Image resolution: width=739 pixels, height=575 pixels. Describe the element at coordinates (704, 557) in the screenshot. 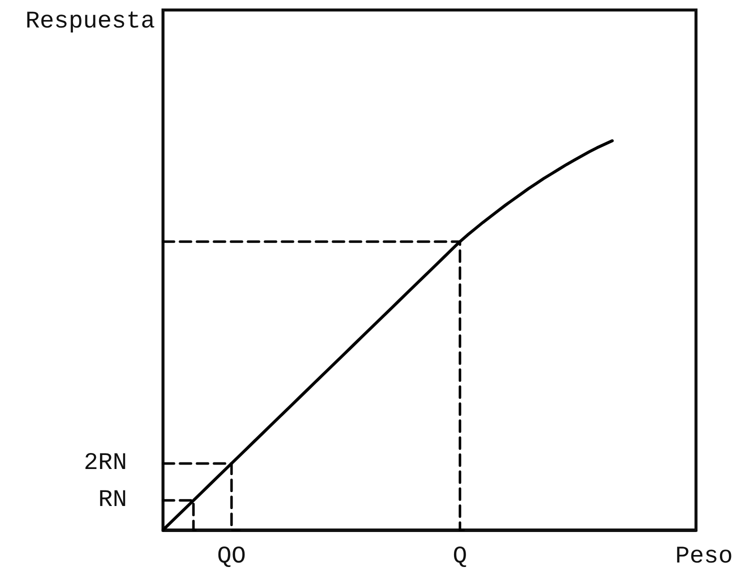

I see `x-axis-title: Peso` at that location.